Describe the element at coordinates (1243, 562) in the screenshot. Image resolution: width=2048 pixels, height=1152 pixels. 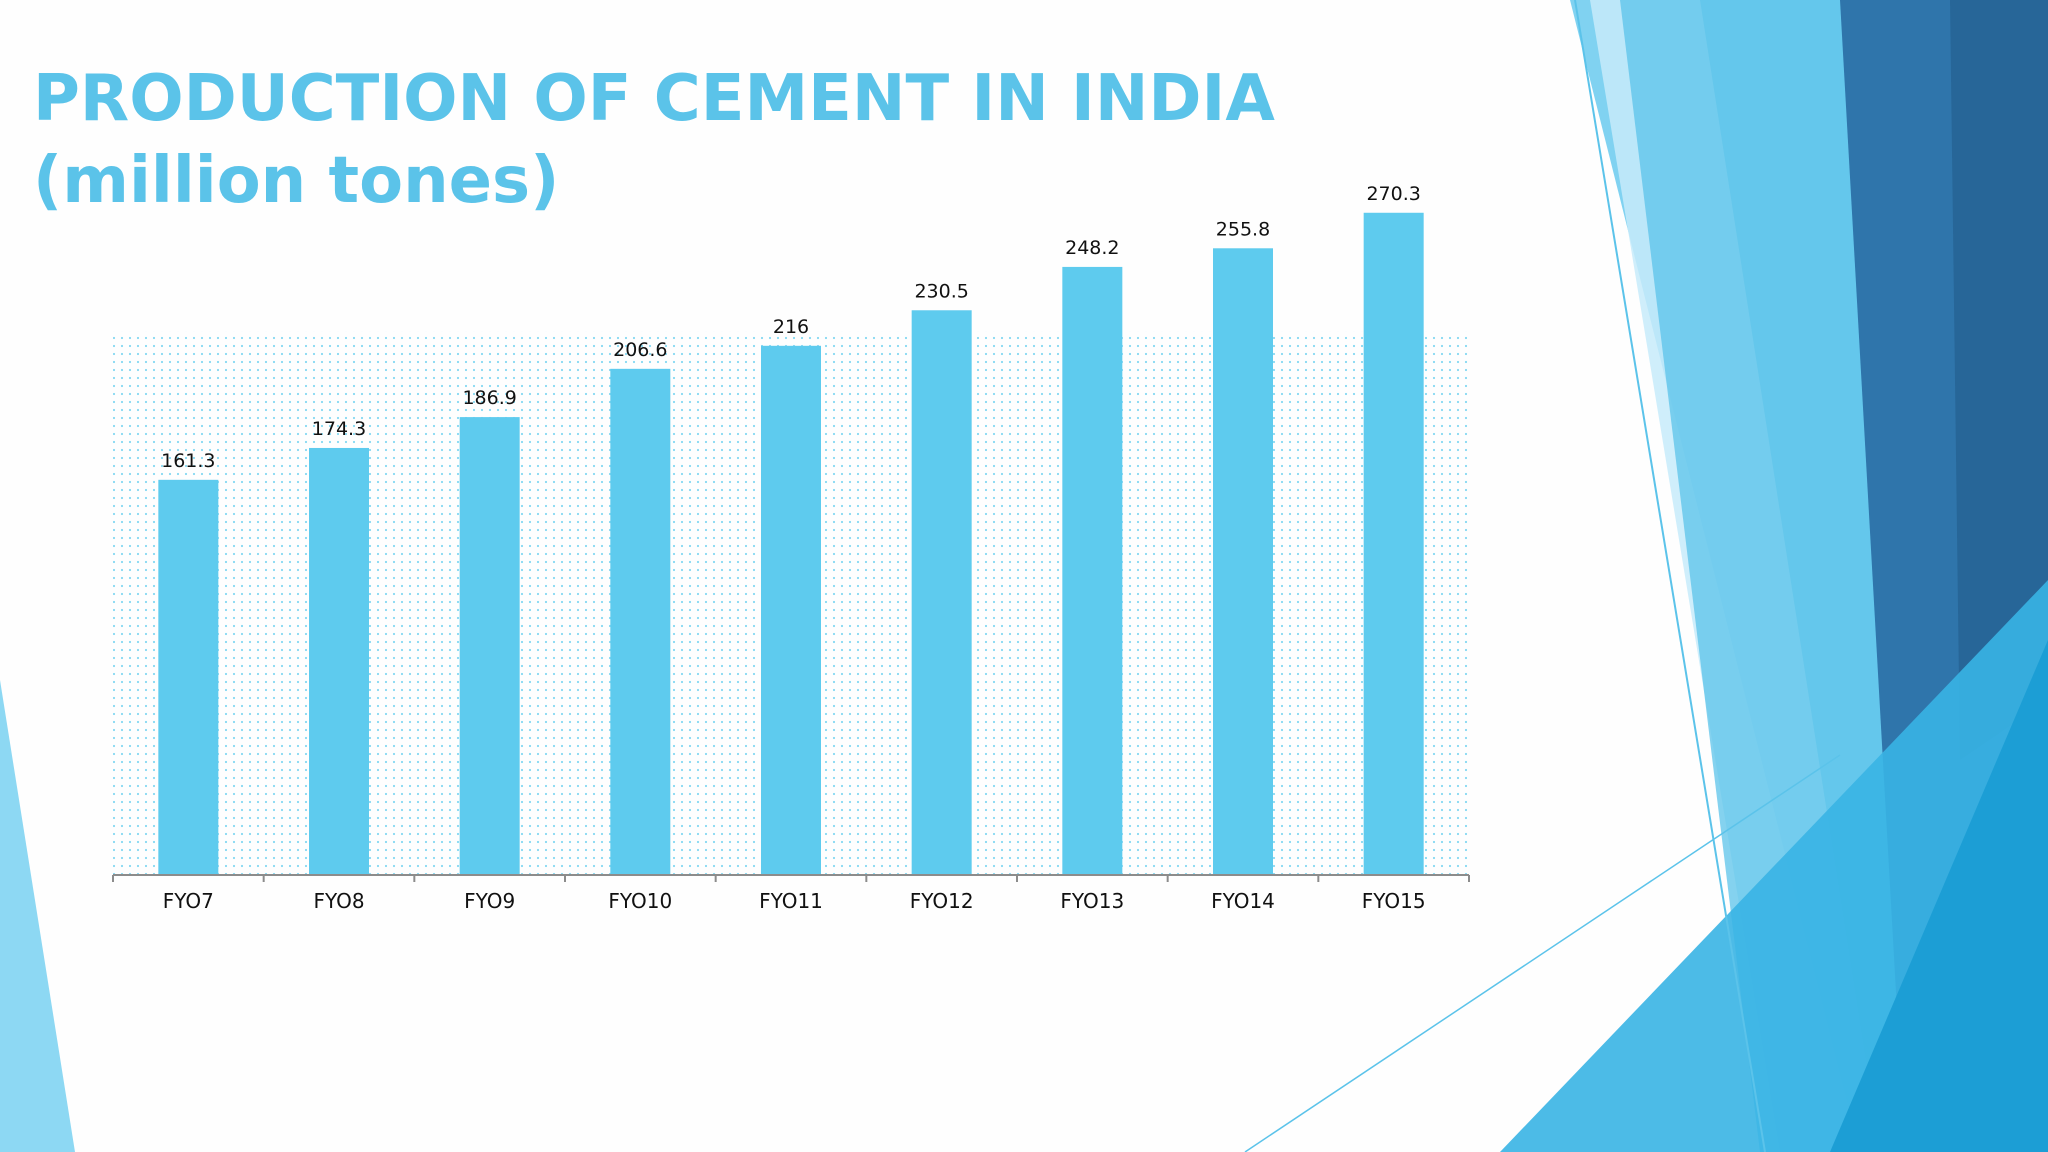
I see `bar-fyo14` at that location.